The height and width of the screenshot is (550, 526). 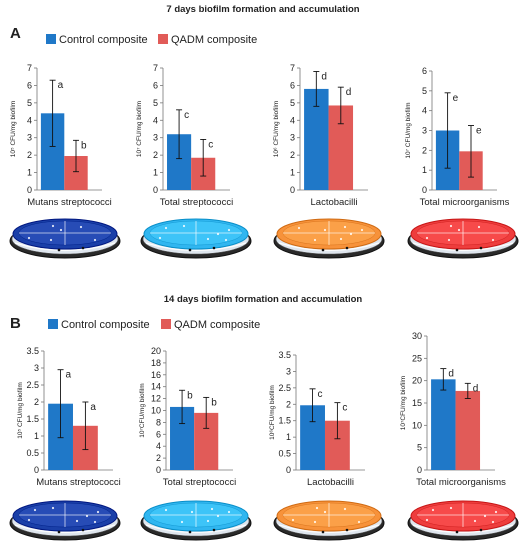 What do you see at coordinates (166, 324) in the screenshot?
I see `legend-swatch-qadm-b` at bounding box center [166, 324].